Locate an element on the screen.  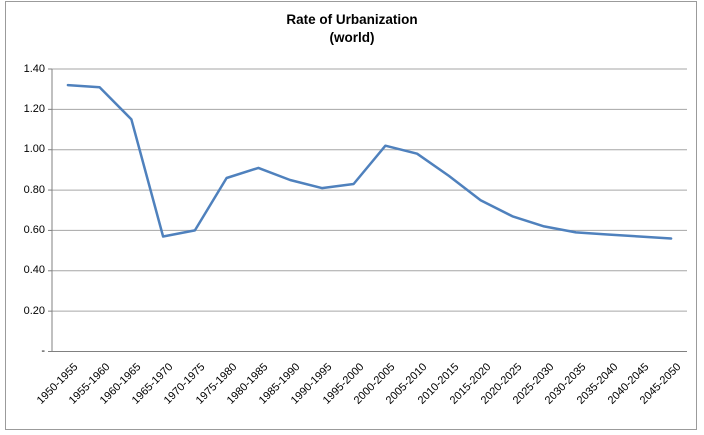
y-tick-label: 0.80 is located at coordinates (34, 189).